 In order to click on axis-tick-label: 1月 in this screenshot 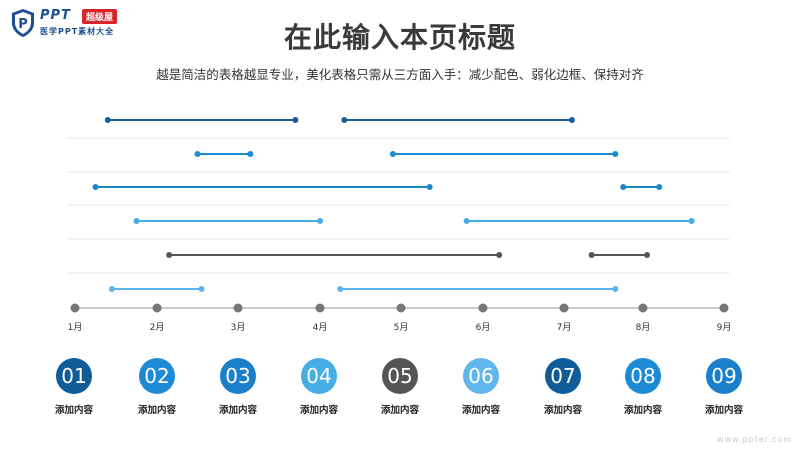, I will do `click(75, 328)`.